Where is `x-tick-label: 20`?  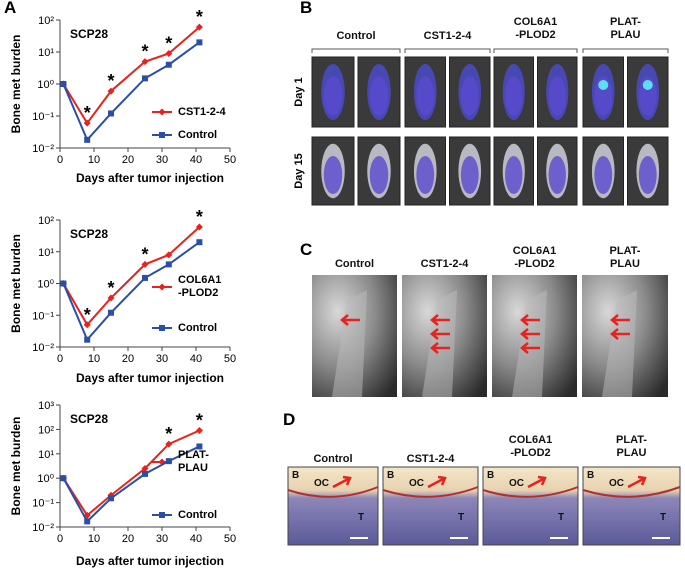 x-tick-label: 20 is located at coordinates (128, 160).